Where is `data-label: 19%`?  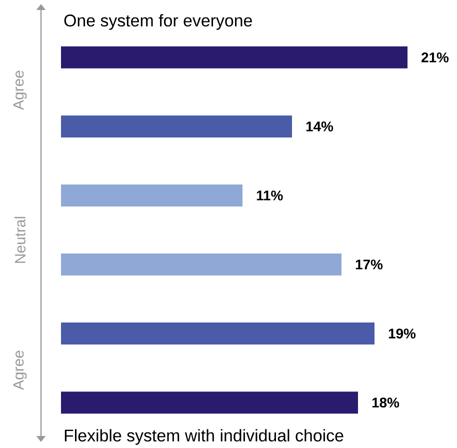
data-label: 19% is located at coordinates (402, 333).